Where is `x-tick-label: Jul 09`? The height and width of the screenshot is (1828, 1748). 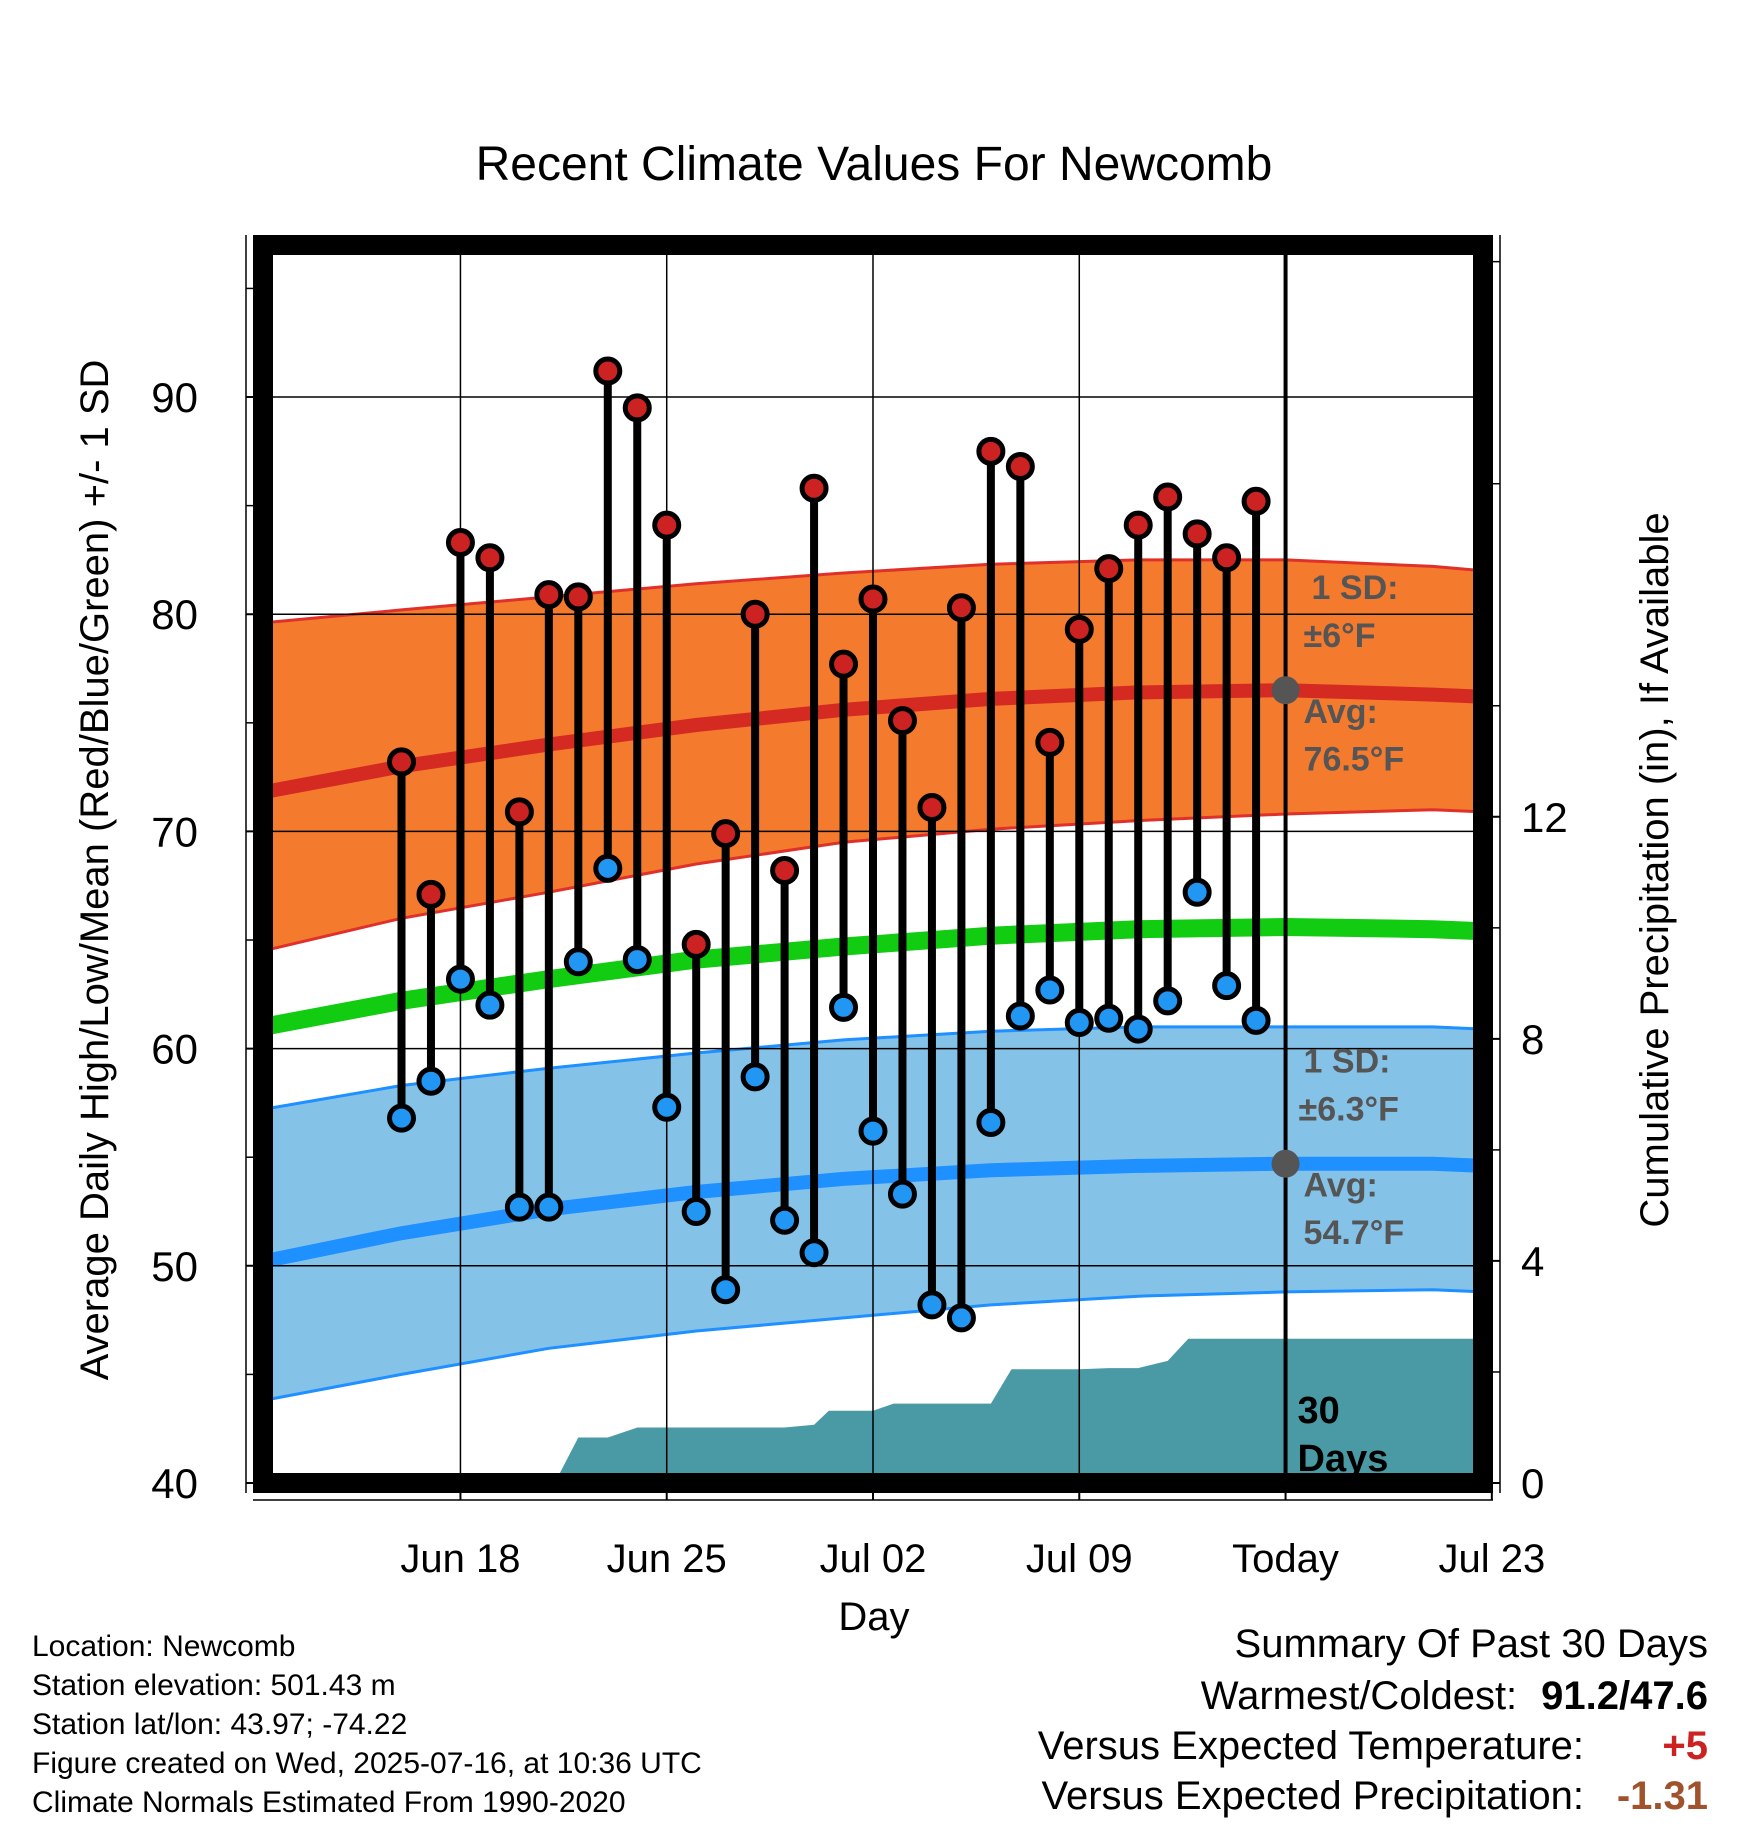 x-tick-label: Jul 09 is located at coordinates (1079, 1559).